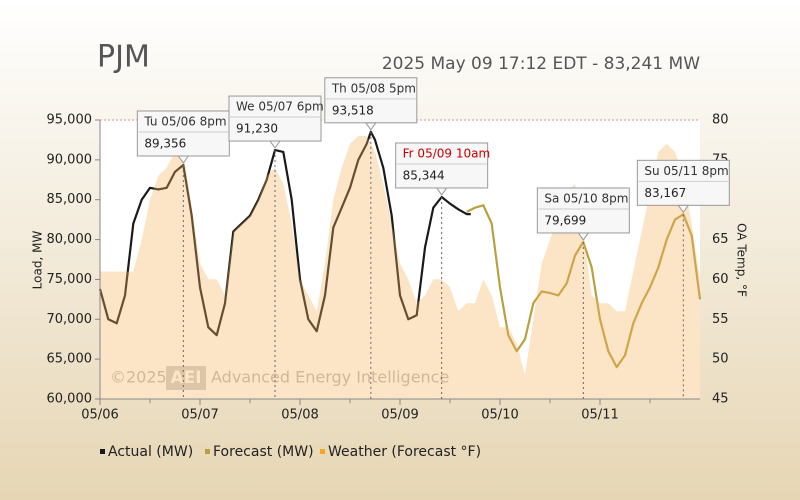 Image resolution: width=800 pixels, height=500 pixels. I want to click on legend-label: Actual (MW), so click(150, 452).